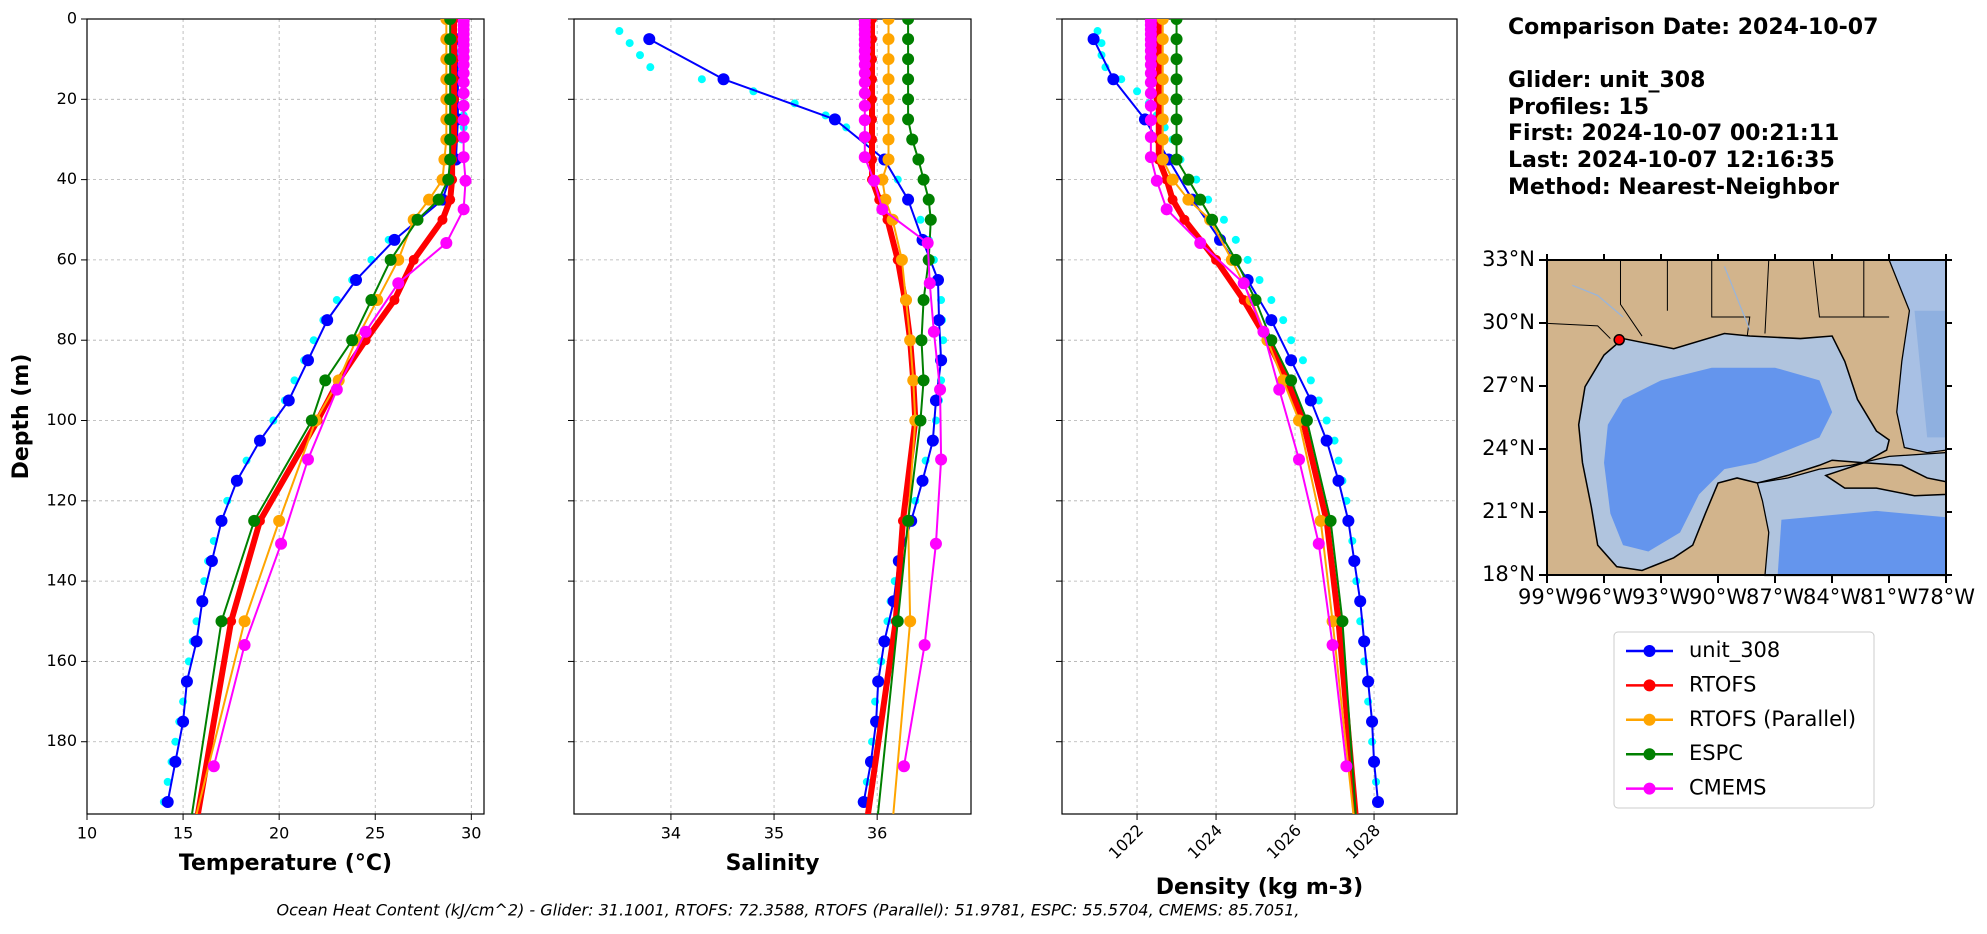 The image size is (1987, 934). I want to click on map-frame, so click(1746, 417).